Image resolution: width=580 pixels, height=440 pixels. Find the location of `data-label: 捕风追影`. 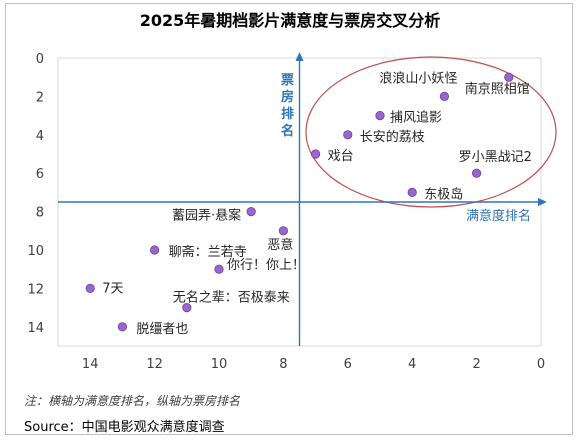

data-label: 捕风追影 is located at coordinates (416, 118).